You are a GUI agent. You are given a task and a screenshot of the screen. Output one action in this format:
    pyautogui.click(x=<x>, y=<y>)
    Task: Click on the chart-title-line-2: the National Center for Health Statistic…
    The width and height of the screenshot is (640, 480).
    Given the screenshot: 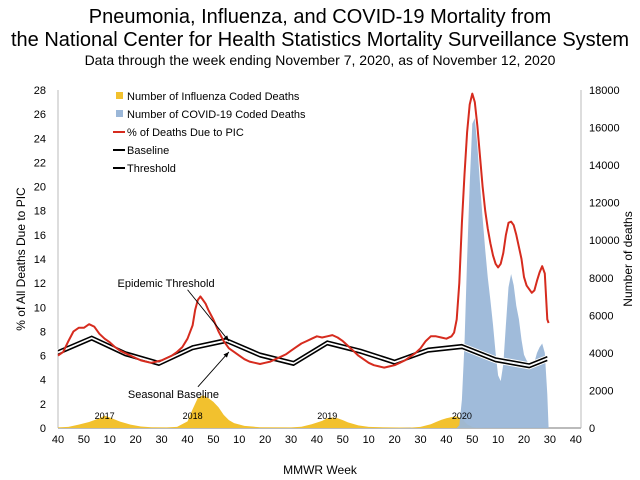 What is the action you would take?
    pyautogui.click(x=320, y=40)
    